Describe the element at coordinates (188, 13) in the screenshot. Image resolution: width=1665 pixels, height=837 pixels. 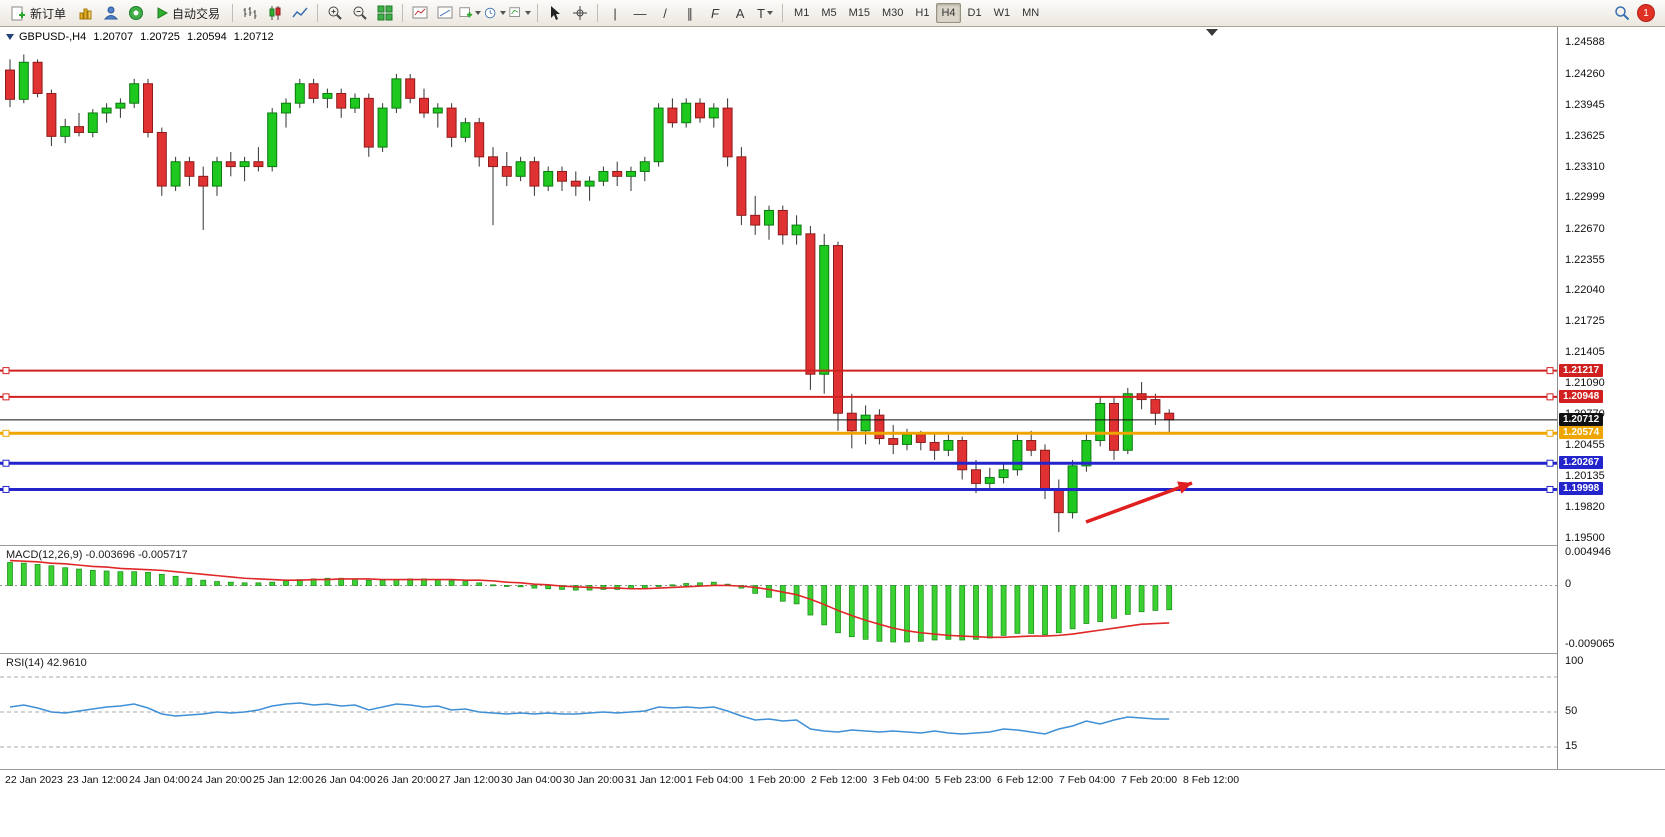
I see `auto-trading-button: 自动交易` at that location.